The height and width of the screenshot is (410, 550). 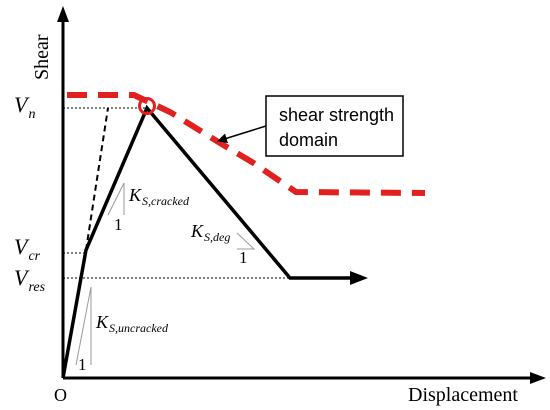 What do you see at coordinates (82, 364) in the screenshot?
I see `k-uncracked-run: 1` at bounding box center [82, 364].